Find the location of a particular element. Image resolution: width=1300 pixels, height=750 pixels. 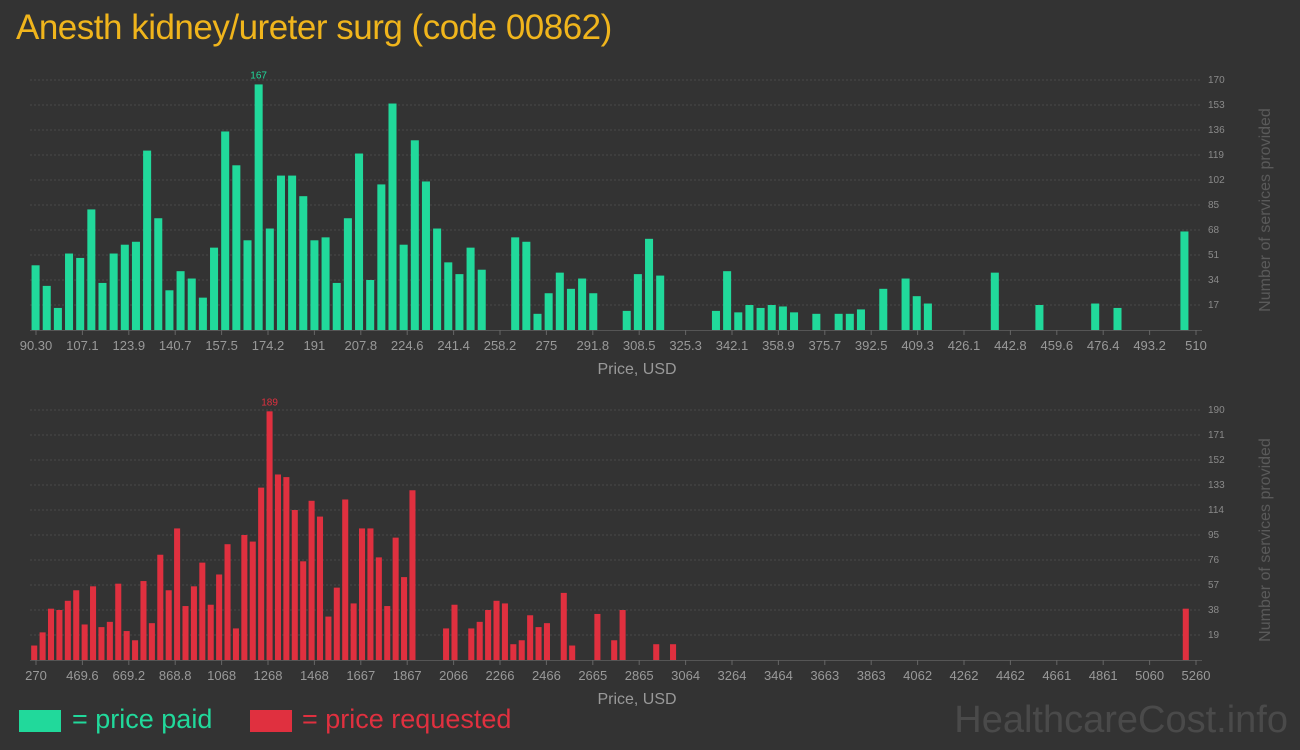

requested-ytick-label: 114 is located at coordinates (1216, 510).